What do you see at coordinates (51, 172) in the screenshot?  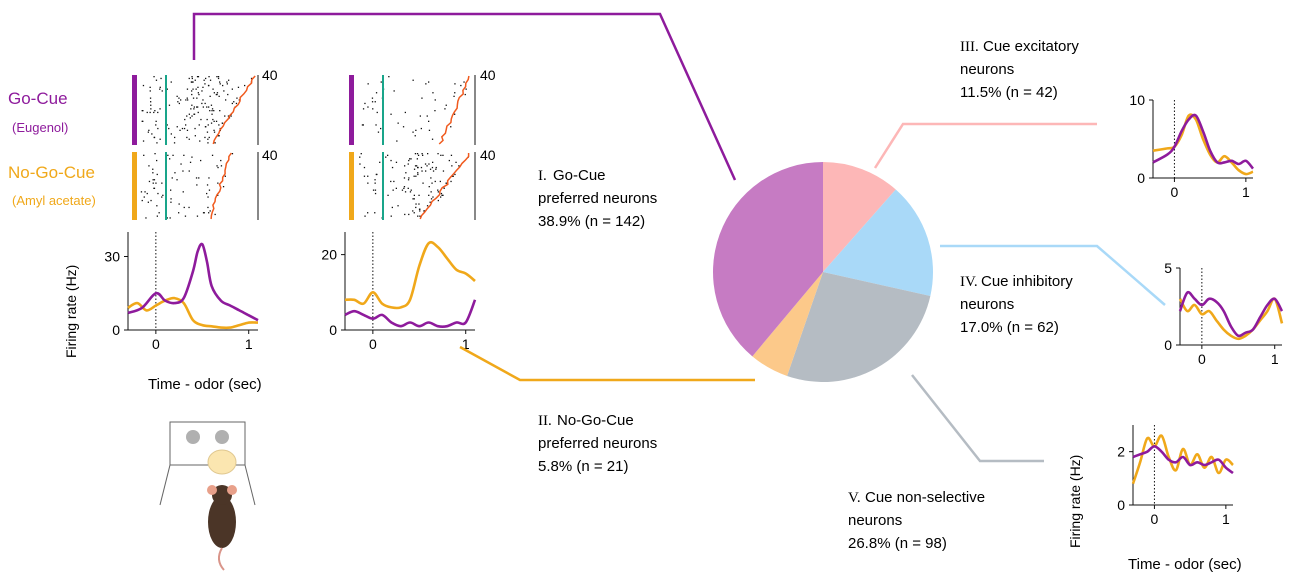 I see `nogo-cue-label: No-Go-Cue` at bounding box center [51, 172].